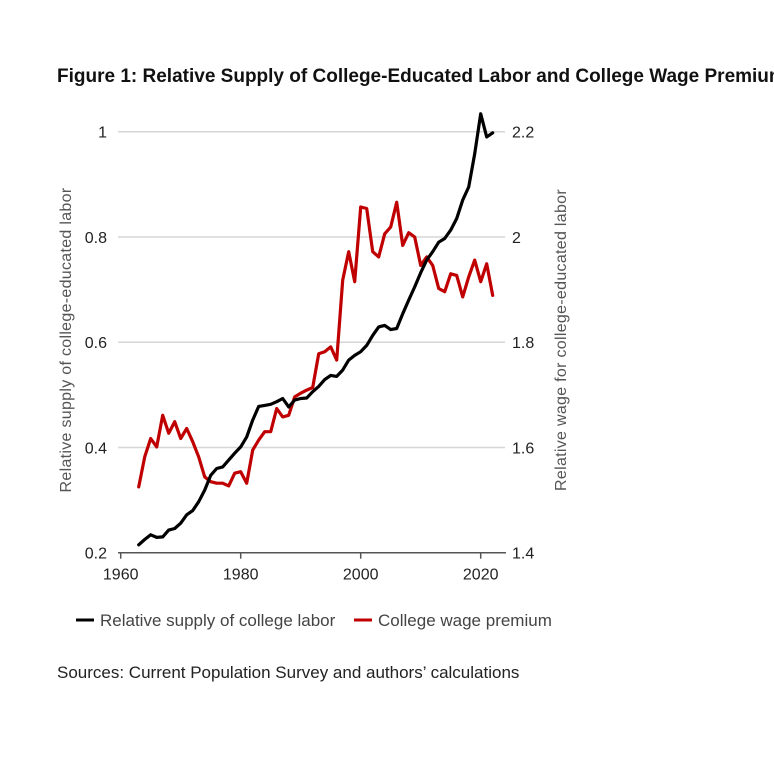  I want to click on y2-tick-label: 1.8, so click(523, 343).